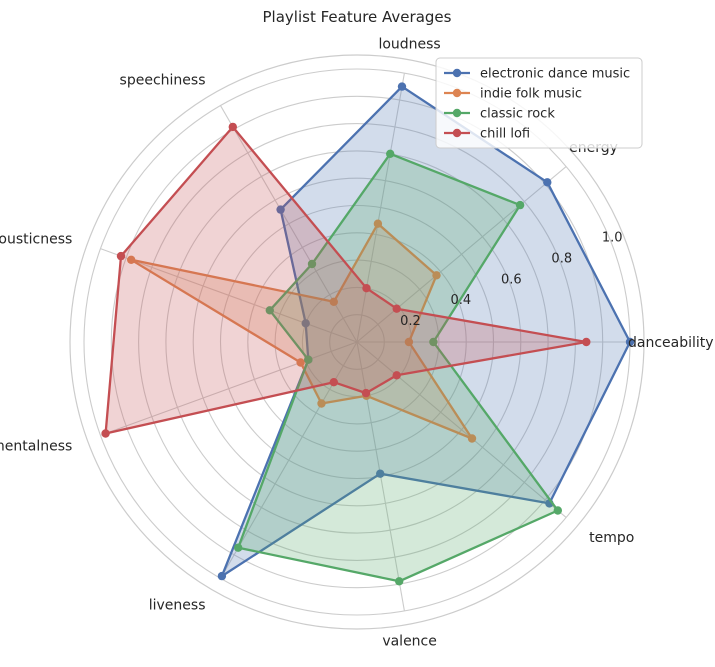  I want to click on axis-label: loudness, so click(409, 45).